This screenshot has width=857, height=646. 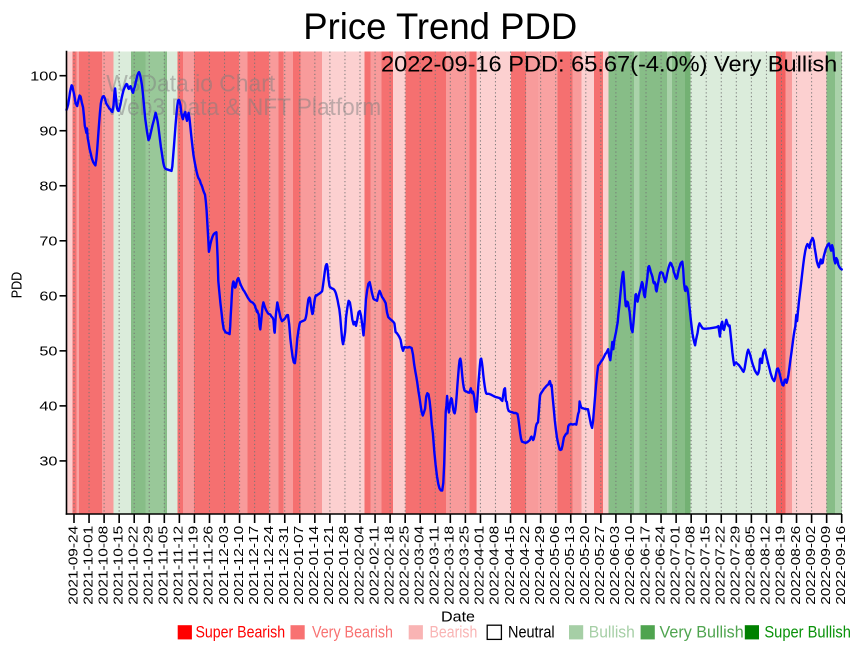 What do you see at coordinates (735, 565) in the screenshot?
I see `svg-text: 2022-07-29` at bounding box center [735, 565].